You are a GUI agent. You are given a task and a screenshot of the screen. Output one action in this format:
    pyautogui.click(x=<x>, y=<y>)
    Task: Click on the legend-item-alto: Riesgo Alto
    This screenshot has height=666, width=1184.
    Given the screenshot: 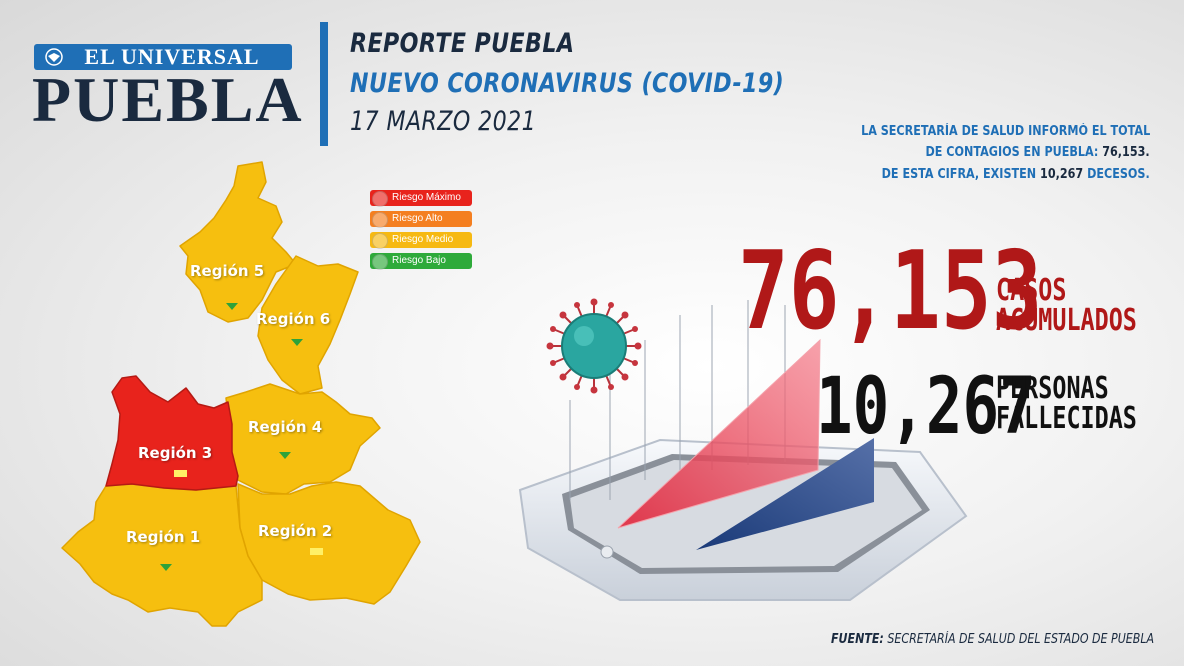 What is the action you would take?
    pyautogui.click(x=421, y=219)
    